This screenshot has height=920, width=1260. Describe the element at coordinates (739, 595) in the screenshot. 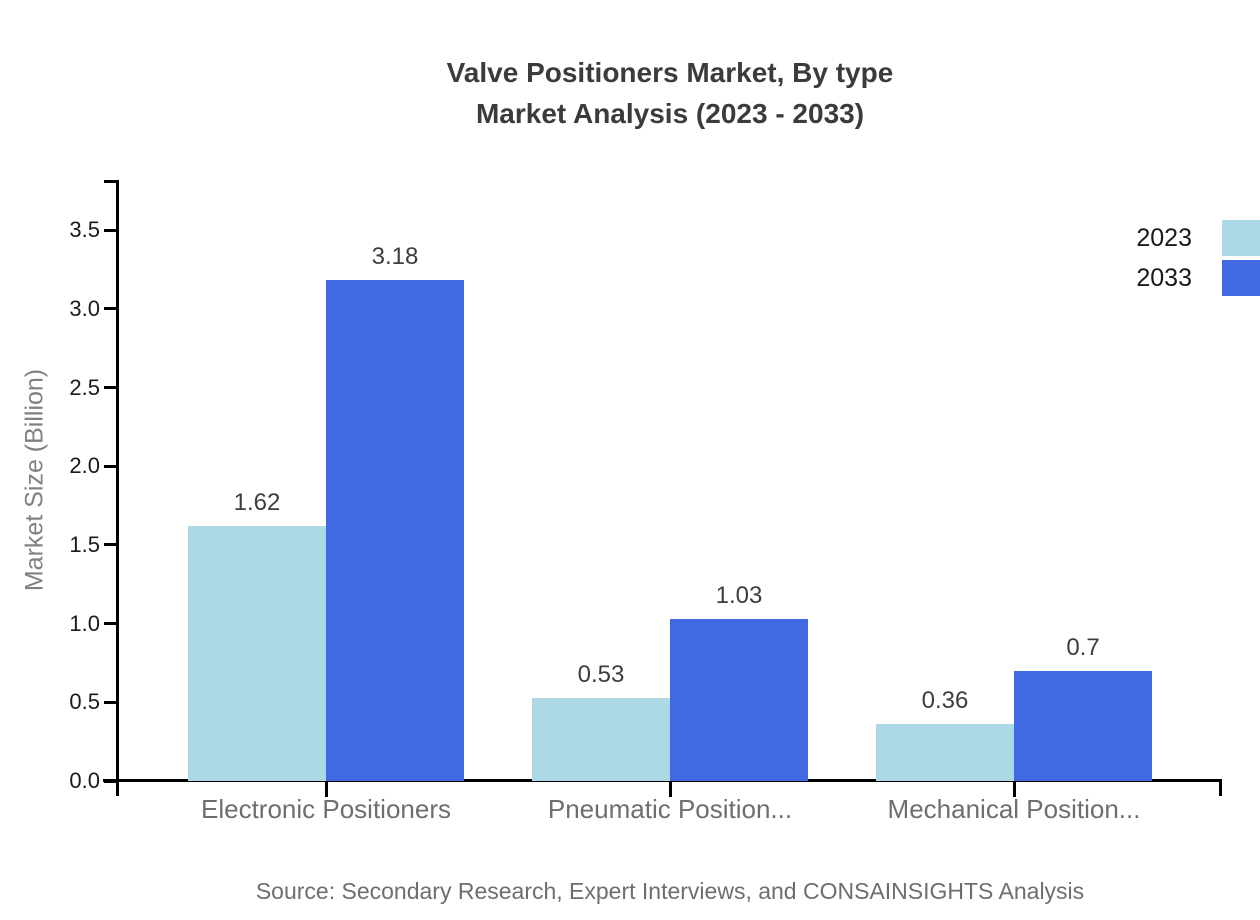

I see `bar-value-label: 1.03` at that location.